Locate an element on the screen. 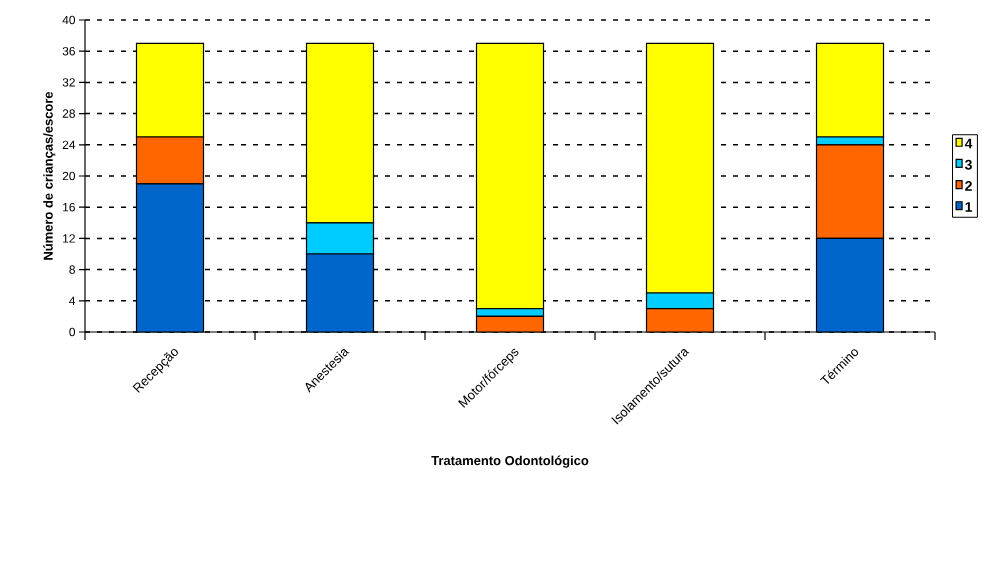  y-tick-label: 8 is located at coordinates (72, 269).